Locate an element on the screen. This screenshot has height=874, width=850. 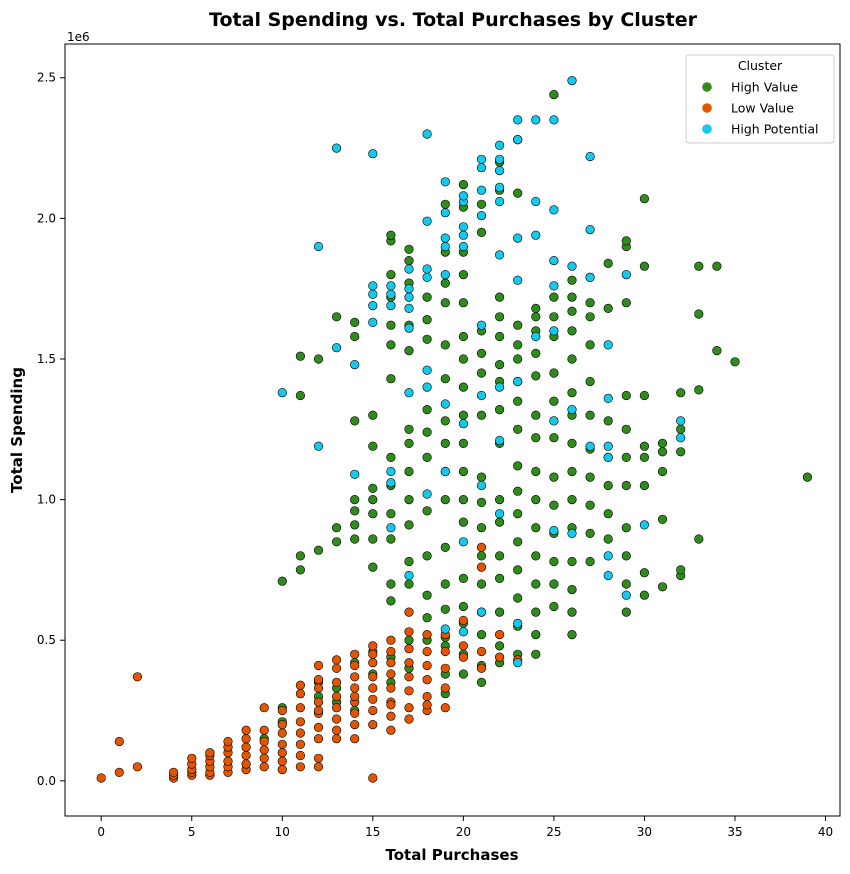
x-tick-label: 35 is located at coordinates (734, 832).